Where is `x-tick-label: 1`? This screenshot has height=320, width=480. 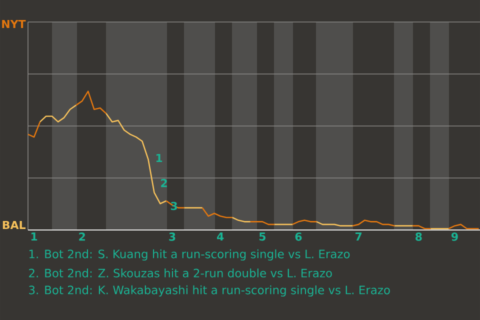
x-tick-label: 1 is located at coordinates (34, 236).